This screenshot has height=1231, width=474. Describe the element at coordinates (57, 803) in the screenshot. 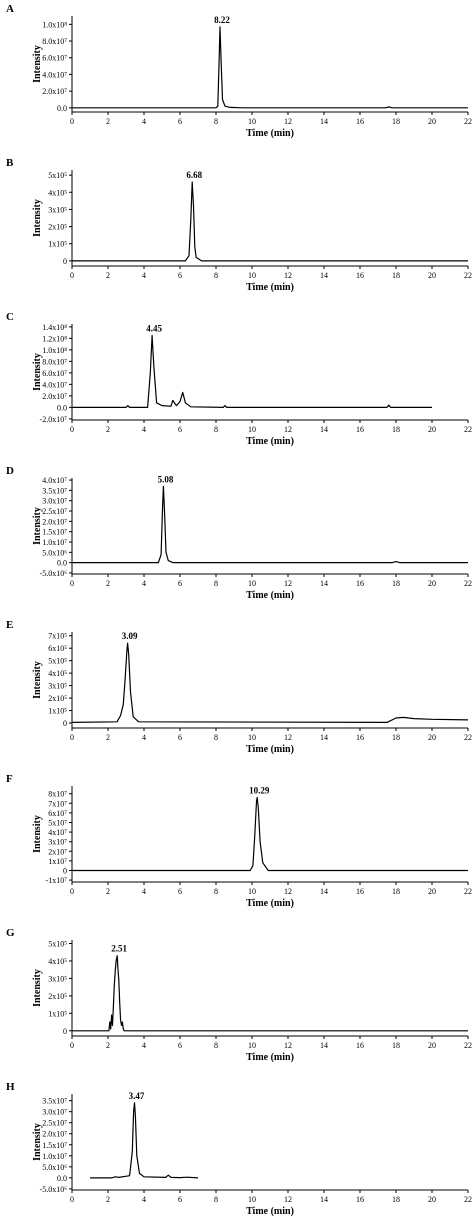

I see `y-tick-label: 7x10⁷` at that location.